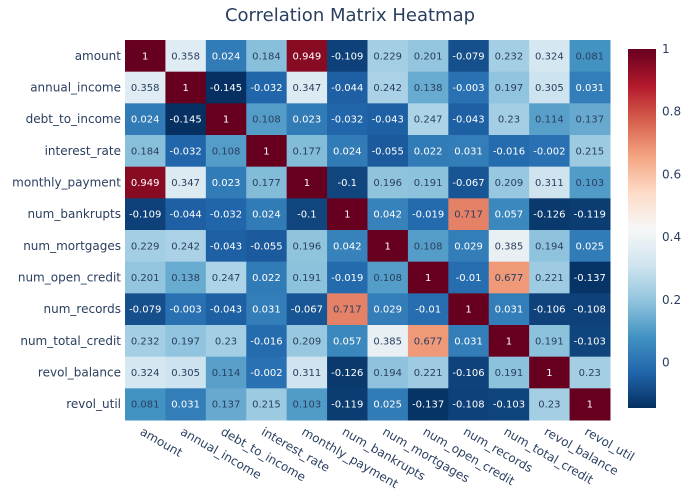 Image resolution: width=700 pixels, height=500 pixels. Describe the element at coordinates (347, 56) in the screenshot. I see `cell-value-label: -0.109` at that location.